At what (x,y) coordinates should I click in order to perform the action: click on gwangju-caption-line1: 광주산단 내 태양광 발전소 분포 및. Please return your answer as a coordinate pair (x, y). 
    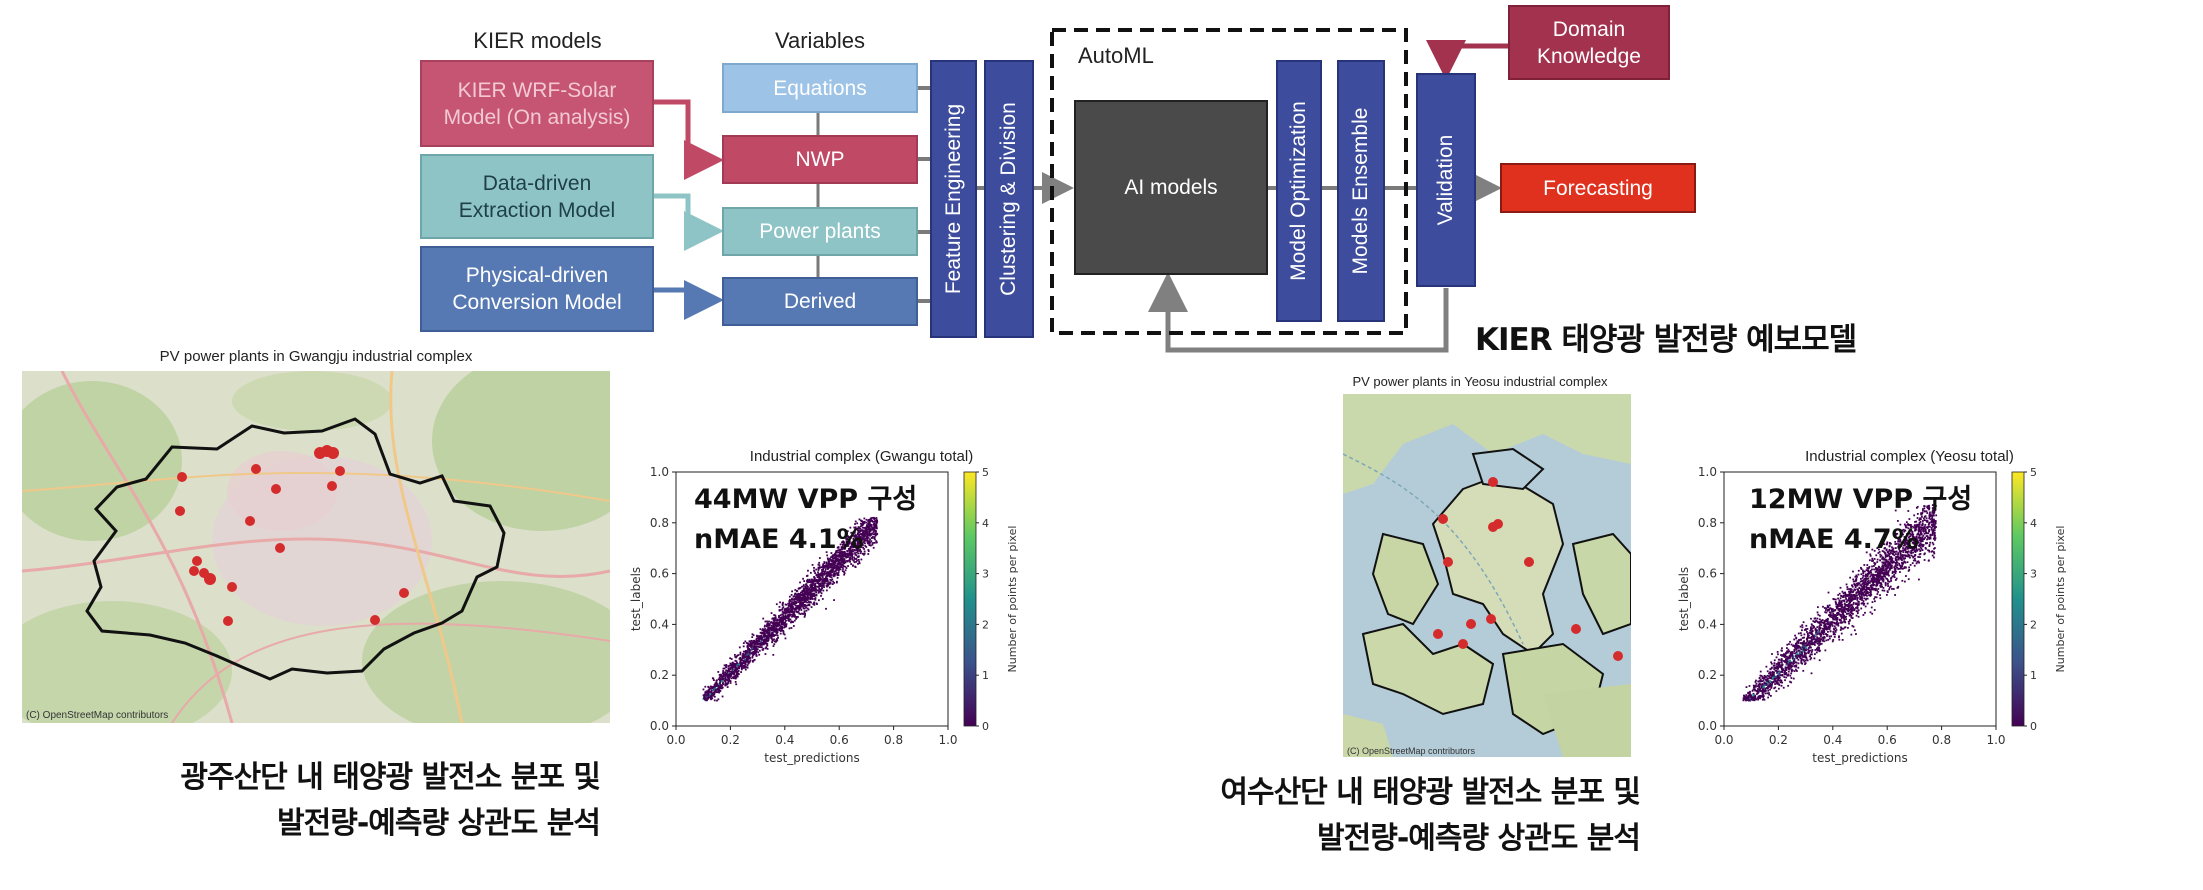
    Looking at the image, I should click on (390, 777).